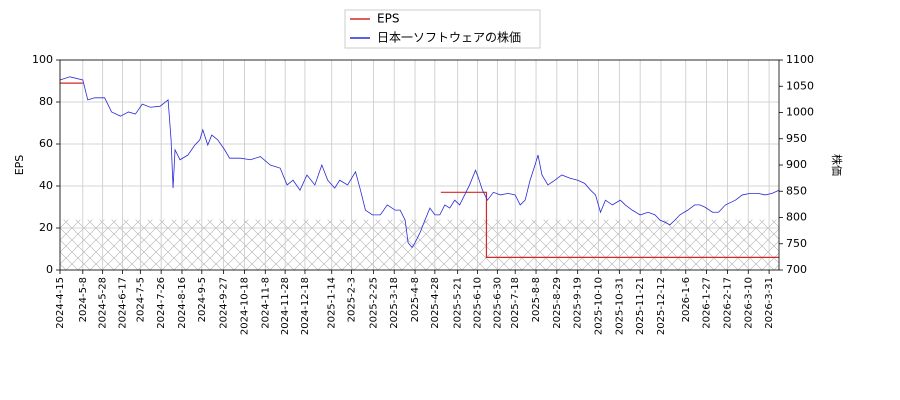 The width and height of the screenshot is (900, 400). What do you see at coordinates (46, 185) in the screenshot?
I see `y-tick-label: 40` at bounding box center [46, 185].